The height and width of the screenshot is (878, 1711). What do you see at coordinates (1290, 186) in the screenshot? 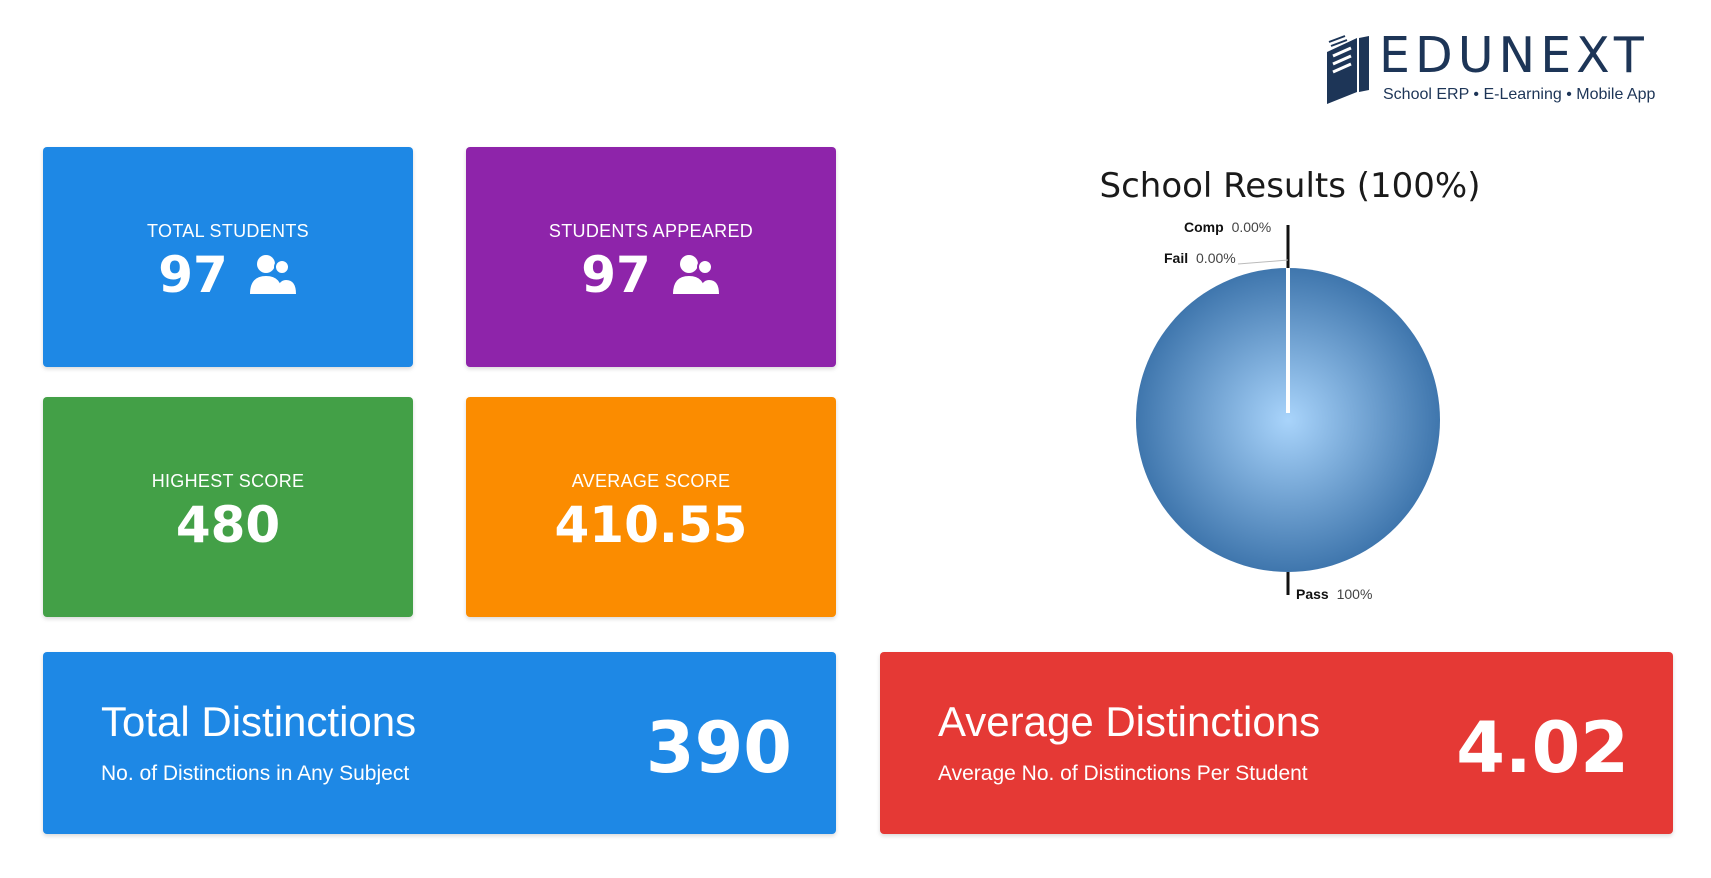
I see `chart-title: School Results (100%)` at bounding box center [1290, 186].